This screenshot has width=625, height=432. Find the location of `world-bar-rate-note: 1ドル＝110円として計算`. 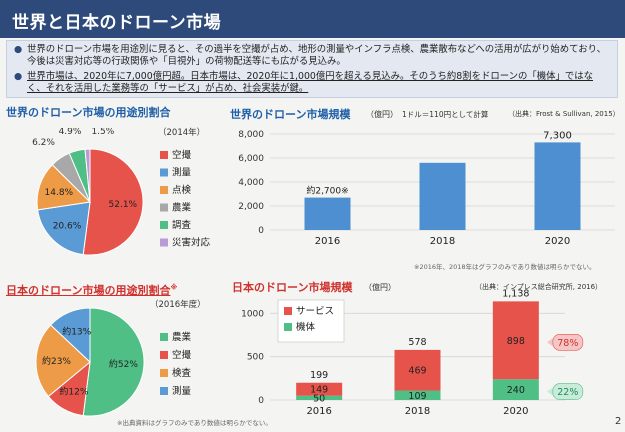

world-bar-rate-note: 1ドル＝110円として計算 is located at coordinates (445, 114).